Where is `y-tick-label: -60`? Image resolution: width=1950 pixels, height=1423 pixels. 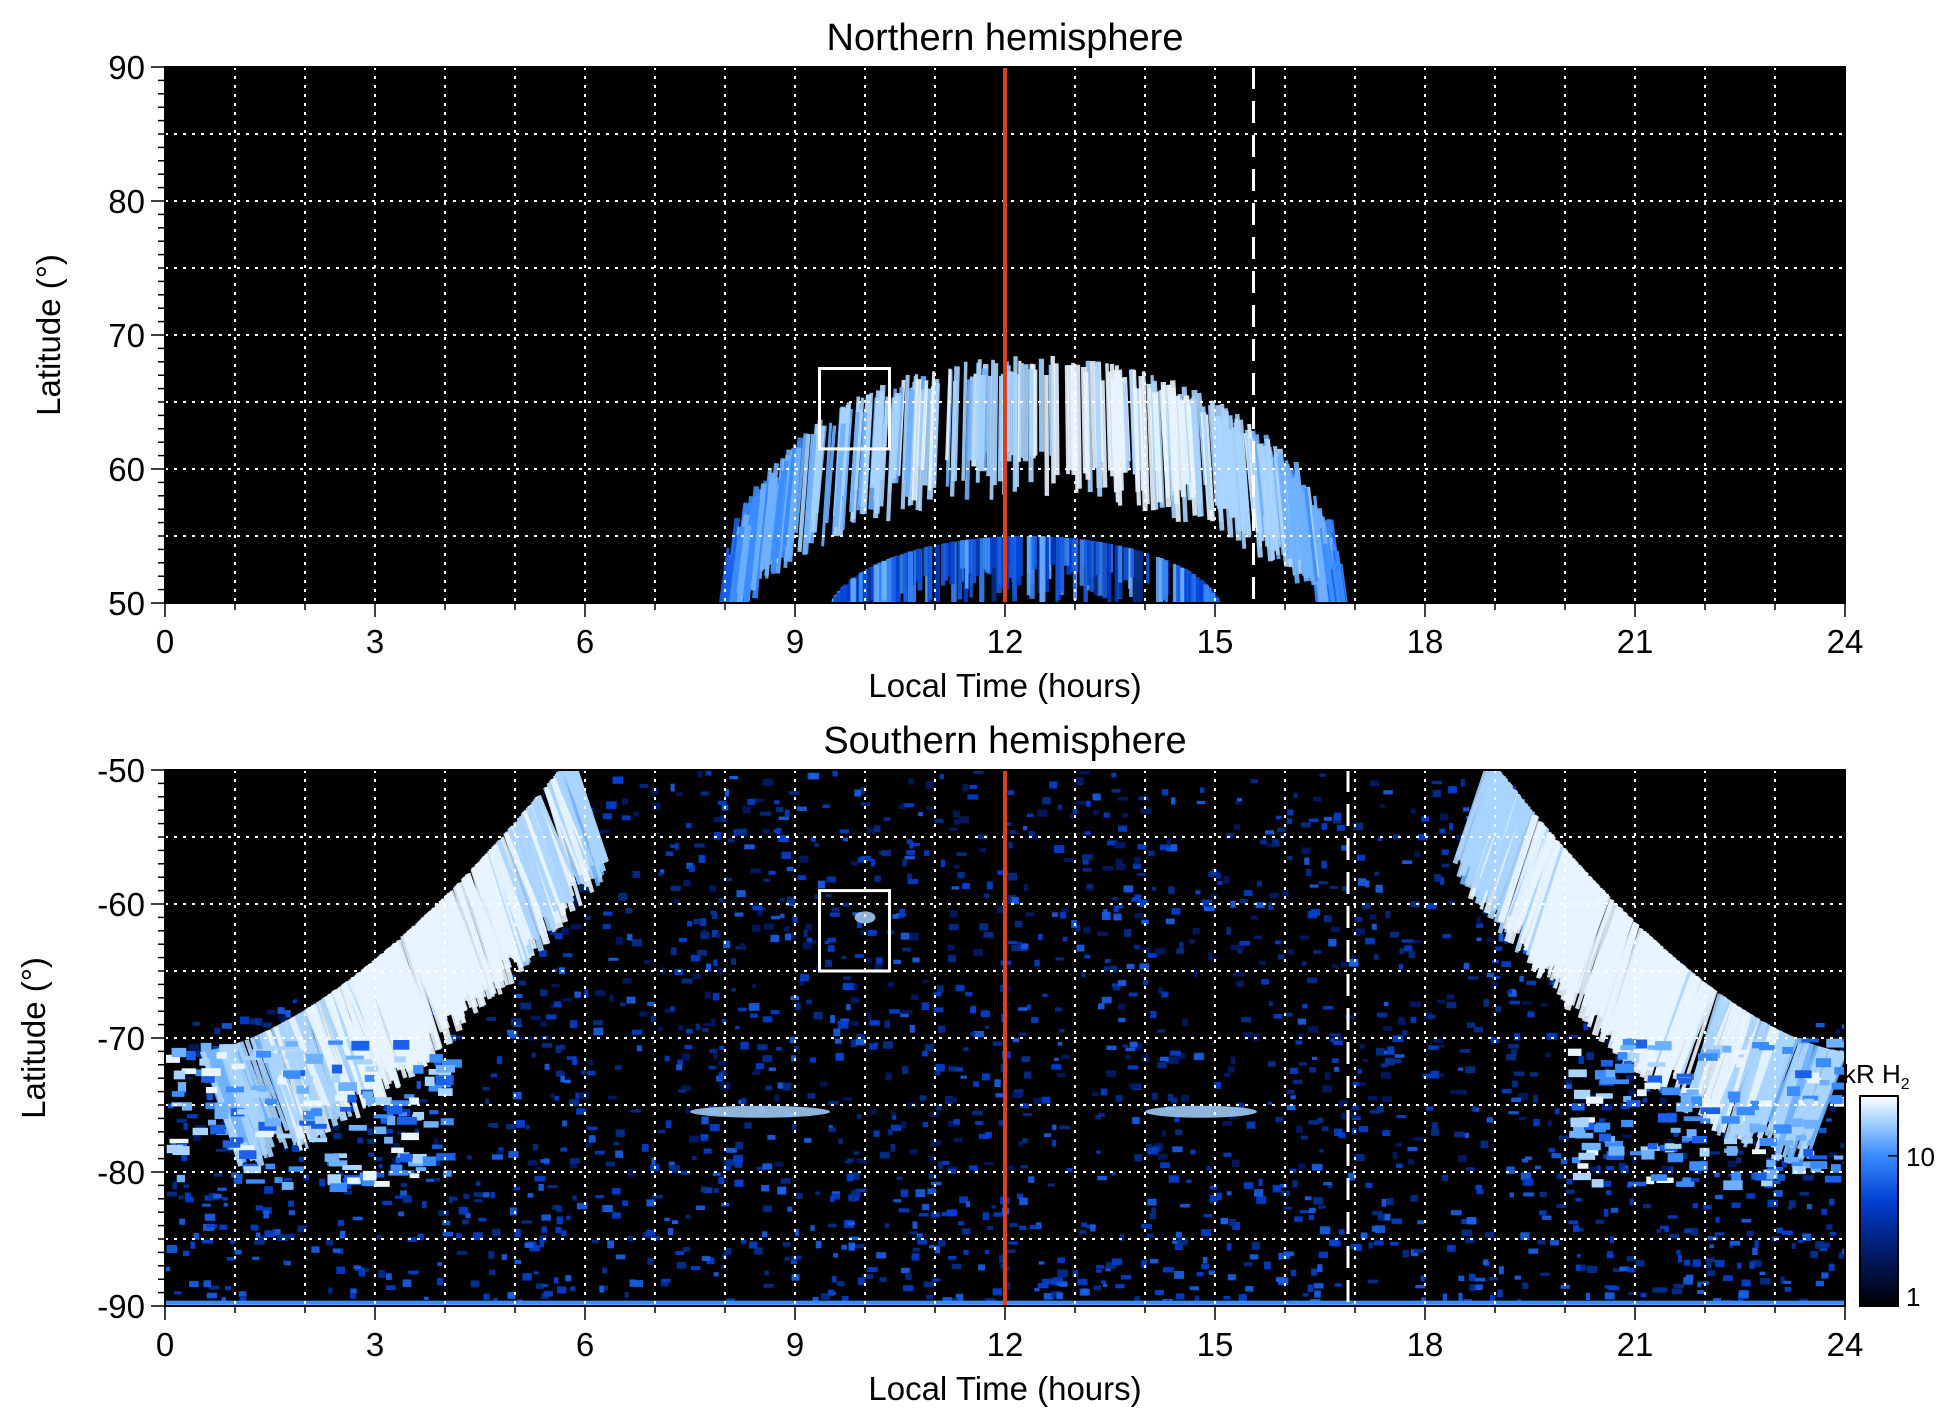 y-tick-label: -60 is located at coordinates (121, 904).